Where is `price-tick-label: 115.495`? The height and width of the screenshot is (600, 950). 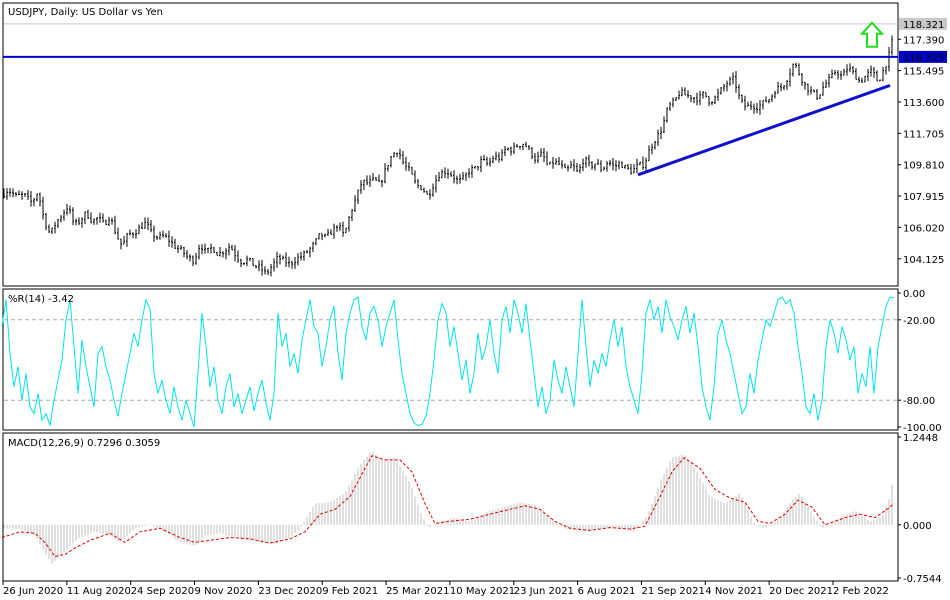 price-tick-label: 115.495 is located at coordinates (923, 72).